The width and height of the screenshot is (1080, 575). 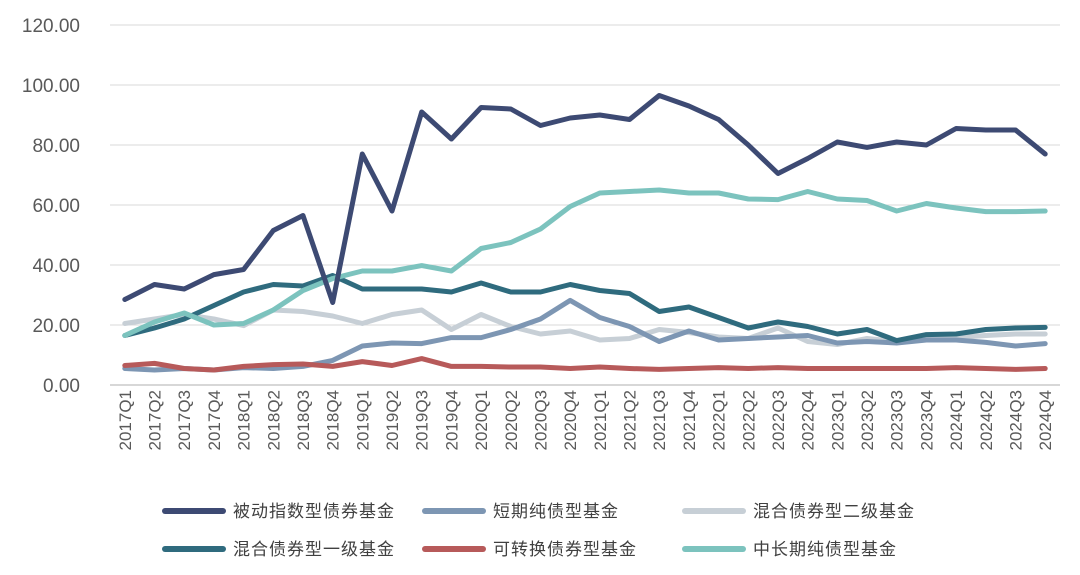 What do you see at coordinates (778, 420) in the screenshot?
I see `x-tick-label: 2022Q3` at bounding box center [778, 420].